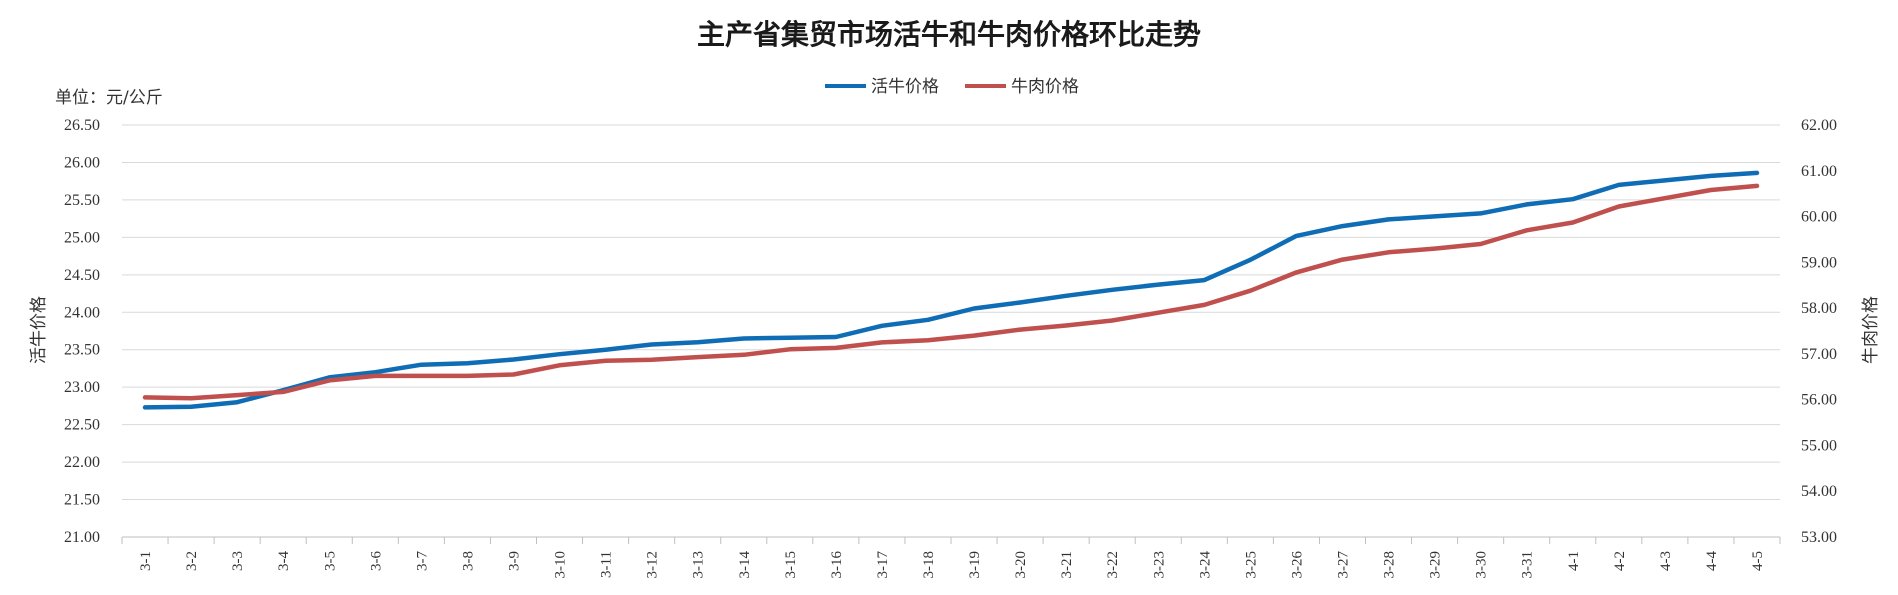  Describe the element at coordinates (146, 561) in the screenshot. I see `x-tick-label: 3-1` at that location.